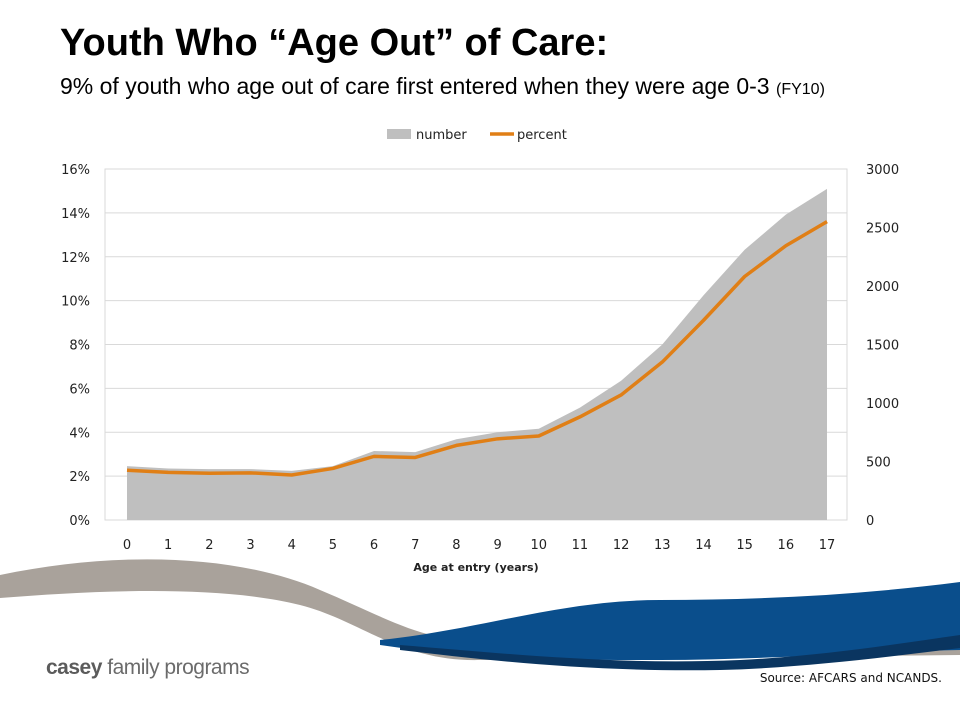 This screenshot has height=720, width=960. What do you see at coordinates (75, 214) in the screenshot?
I see `left-tick-label: 14%` at bounding box center [75, 214].